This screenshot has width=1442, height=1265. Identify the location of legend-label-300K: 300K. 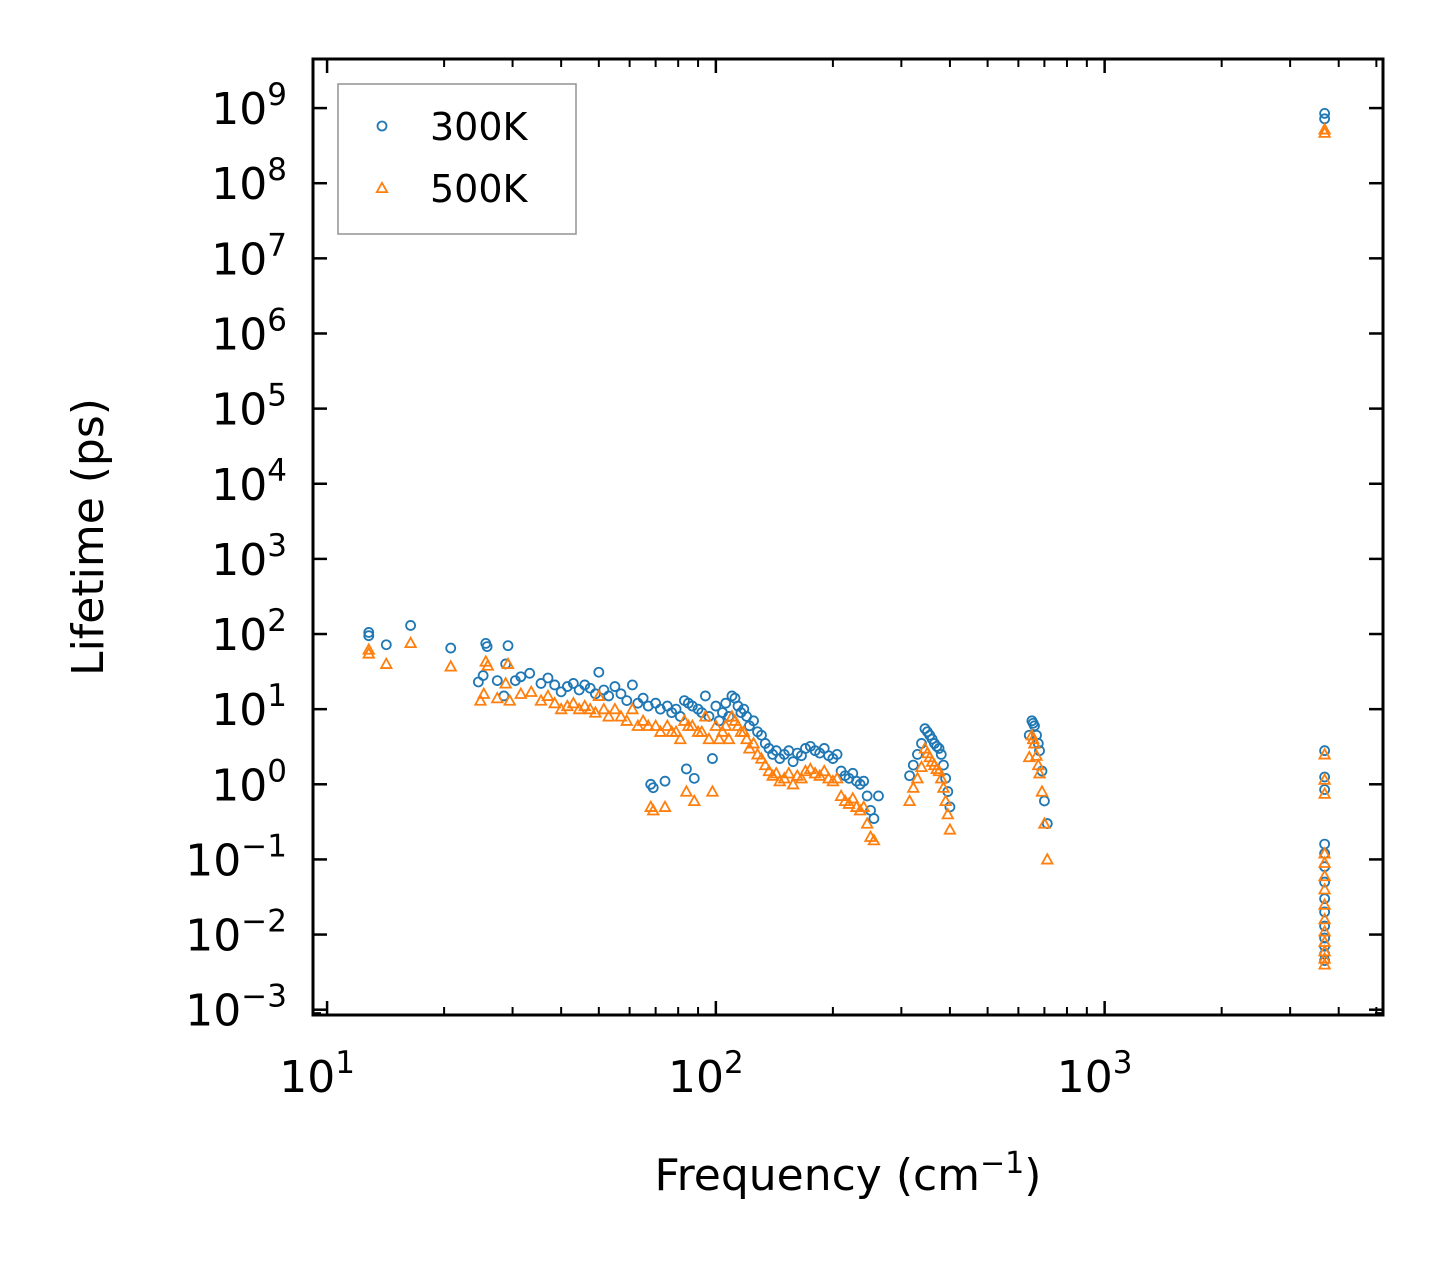
(479, 127).